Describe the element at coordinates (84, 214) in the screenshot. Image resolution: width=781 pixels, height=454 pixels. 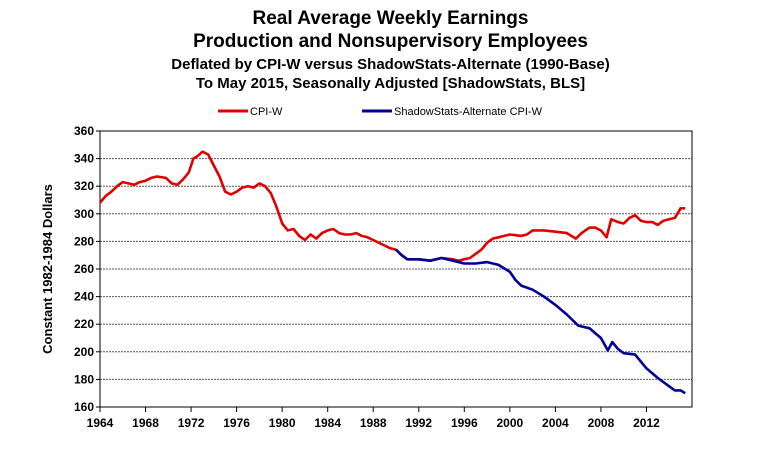
I see `y-tick-label: 300` at that location.